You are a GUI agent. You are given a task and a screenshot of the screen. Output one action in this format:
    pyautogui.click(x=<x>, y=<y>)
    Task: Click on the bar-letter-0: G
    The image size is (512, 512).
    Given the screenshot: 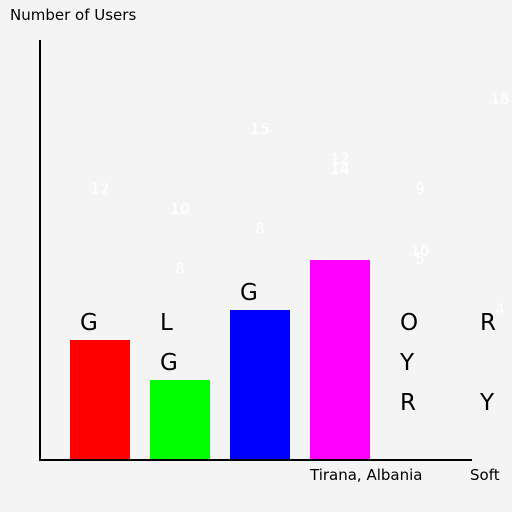 What is the action you would take?
    pyautogui.click(x=89, y=323)
    